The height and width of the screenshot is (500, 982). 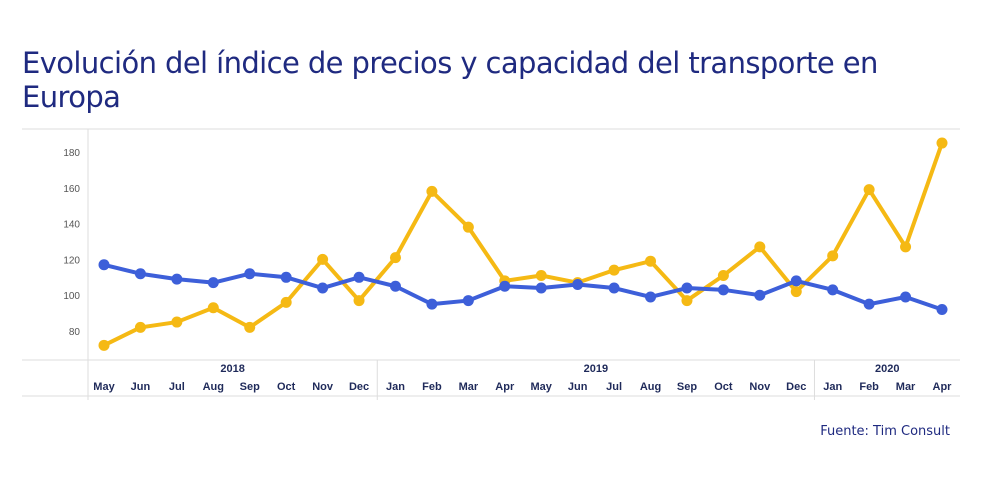 I want to click on year-label: 2018, so click(x=232, y=369).